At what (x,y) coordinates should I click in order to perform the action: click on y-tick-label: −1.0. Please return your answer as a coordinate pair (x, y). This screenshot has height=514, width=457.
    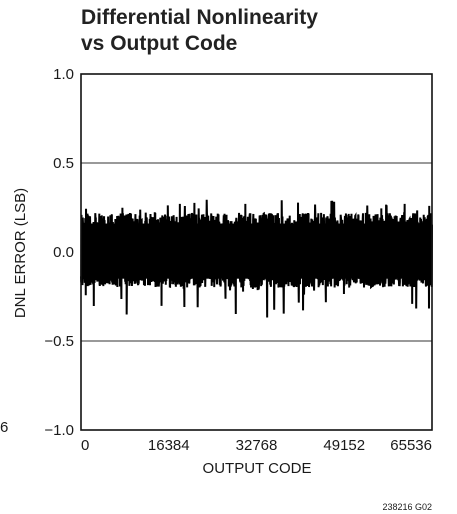
    Looking at the image, I should click on (59, 430).